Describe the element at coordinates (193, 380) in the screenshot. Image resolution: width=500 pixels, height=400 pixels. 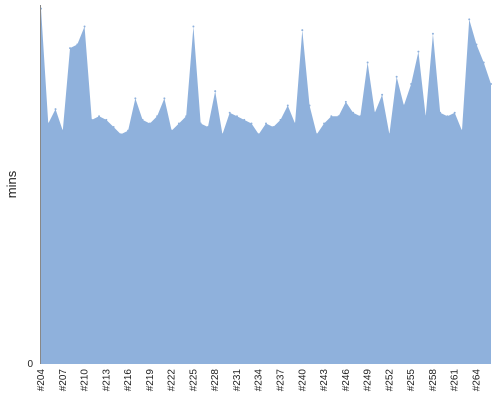
I see `x-tick-label: #225` at that location.